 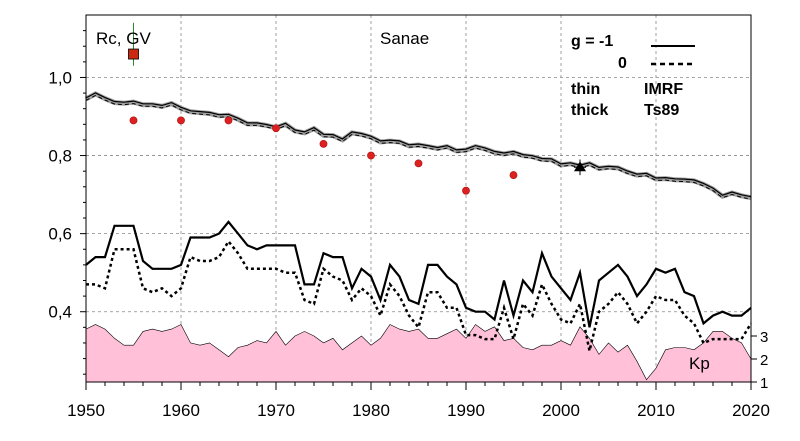 I want to click on triangle-marker, so click(x=580, y=166).